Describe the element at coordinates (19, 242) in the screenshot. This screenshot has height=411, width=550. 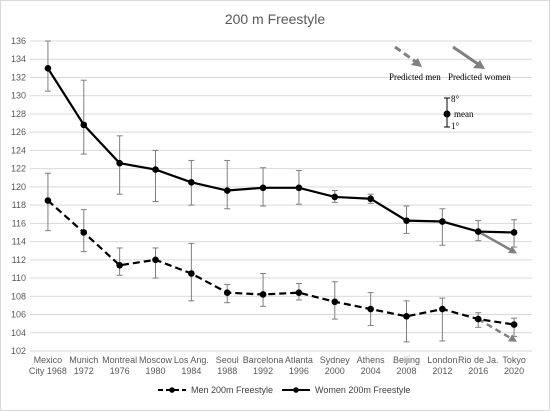
I see `y-tick-label: 114` at that location.